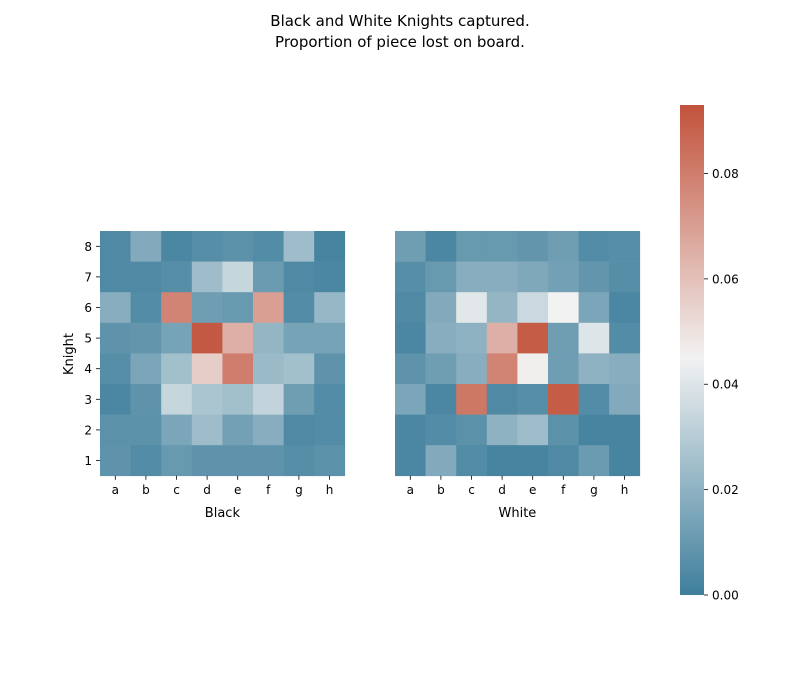 The width and height of the screenshot is (800, 700). I want to click on heatmap-panel-black: a b c d e f g h Black 8 7 6 5 4 3 2 1, so click(215, 376).